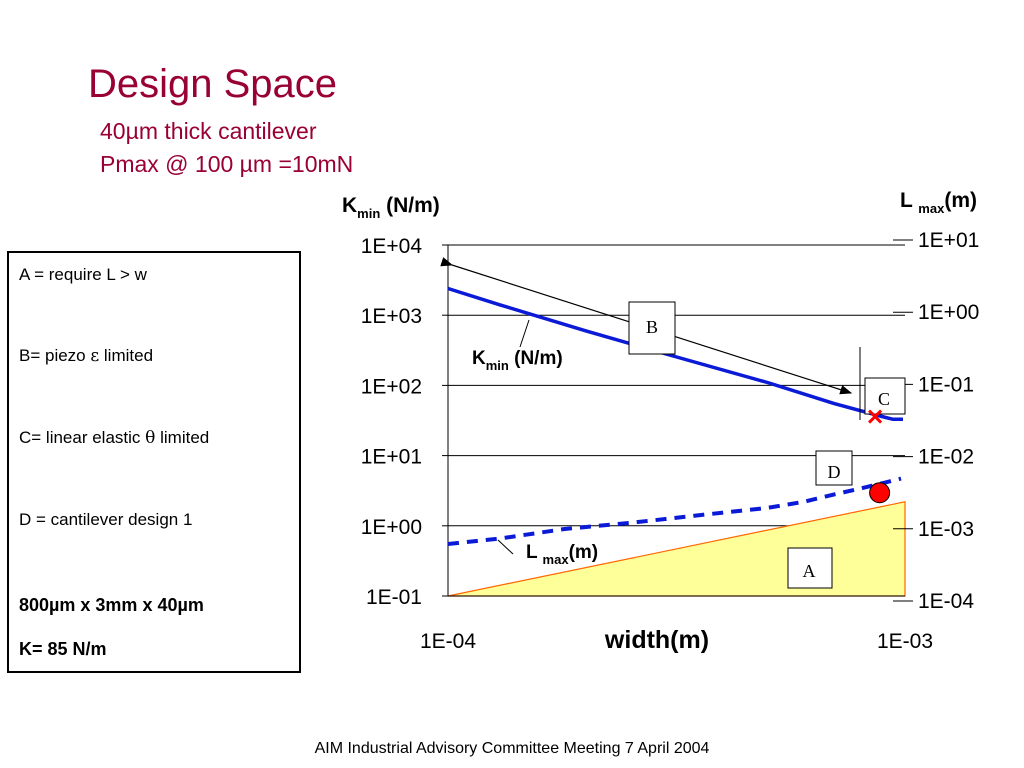  Describe the element at coordinates (938, 202) in the screenshot. I see `right-axis-title: L max(m)` at that location.